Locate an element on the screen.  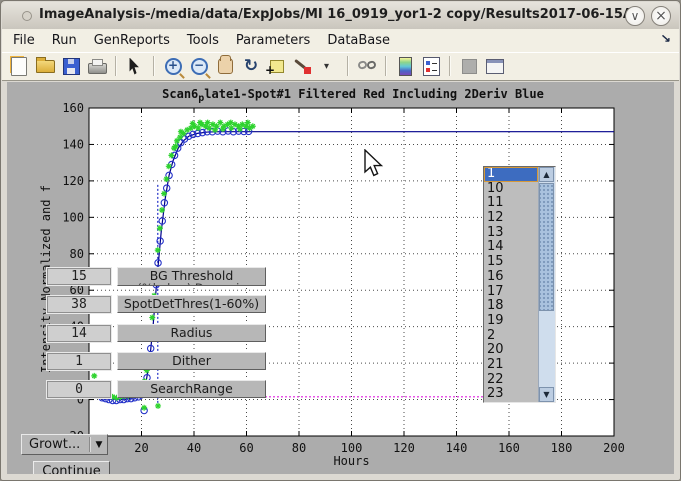
button-radius: Radius is located at coordinates (191, 333).